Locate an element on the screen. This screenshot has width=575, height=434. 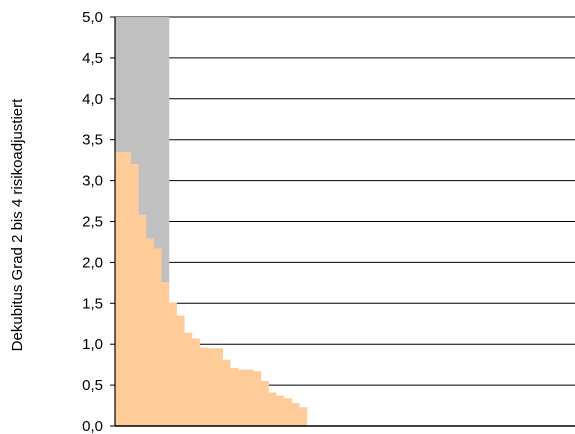
y-tick-label: 0,0 is located at coordinates (92, 426).